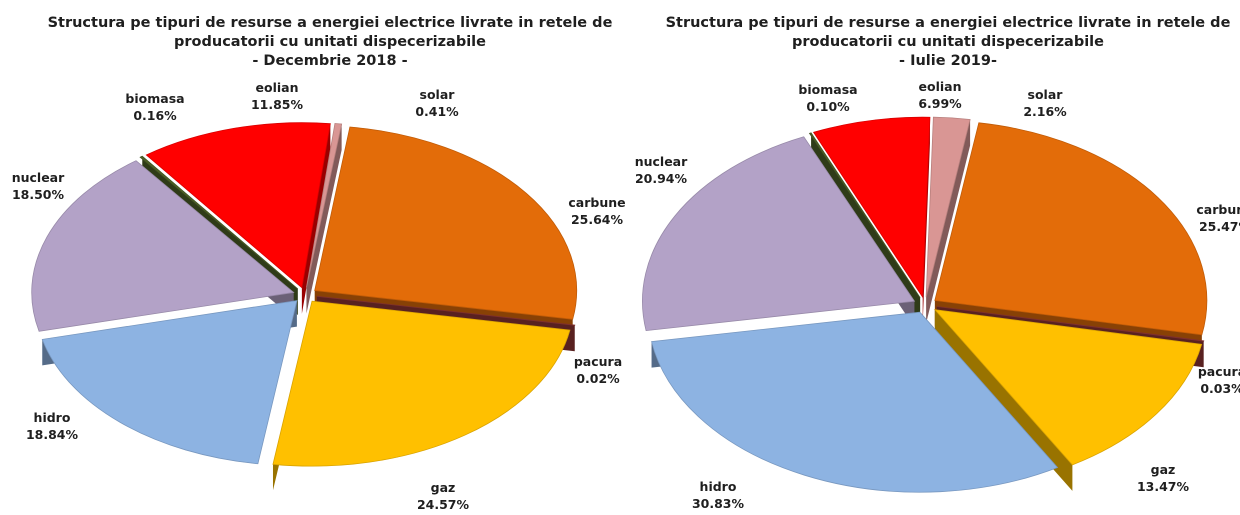 The width and height of the screenshot is (1240, 515). What do you see at coordinates (718, 503) in the screenshot?
I see `slice-value-label: 30.83%` at bounding box center [718, 503].